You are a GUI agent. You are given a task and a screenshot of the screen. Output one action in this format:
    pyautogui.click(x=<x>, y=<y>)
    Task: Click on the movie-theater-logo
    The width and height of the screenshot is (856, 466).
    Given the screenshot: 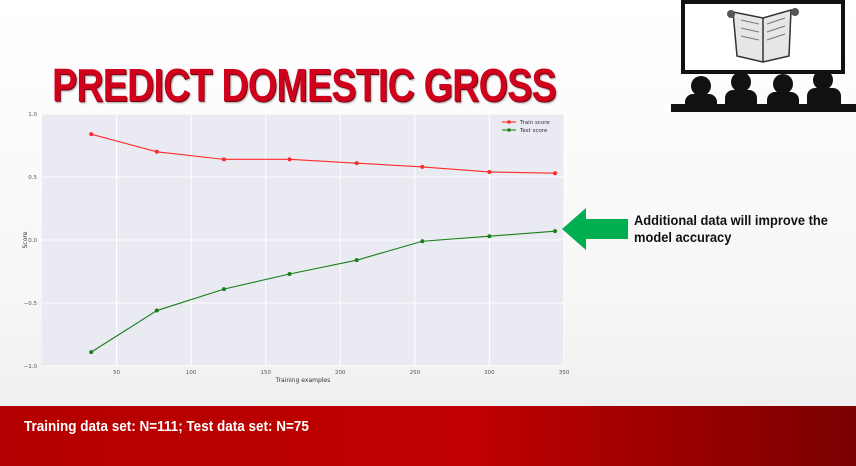 What is the action you would take?
    pyautogui.click(x=763, y=56)
    